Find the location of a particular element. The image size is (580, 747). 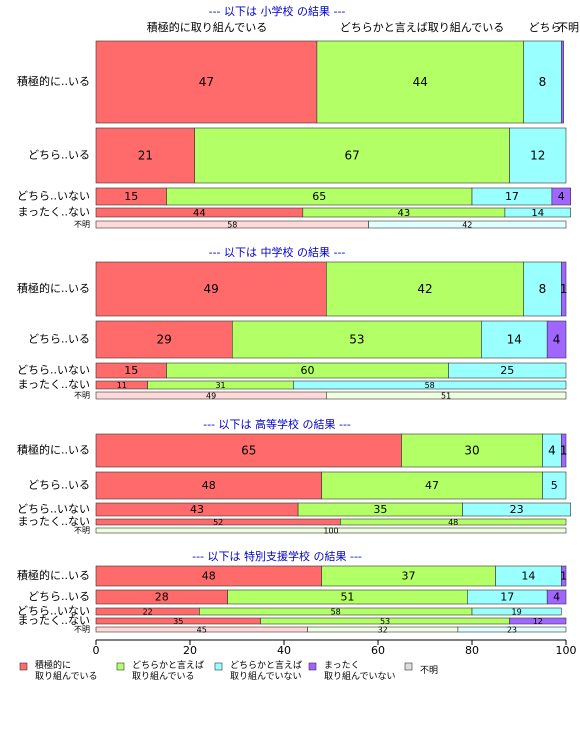

x-tick-label: 20 is located at coordinates (190, 650).